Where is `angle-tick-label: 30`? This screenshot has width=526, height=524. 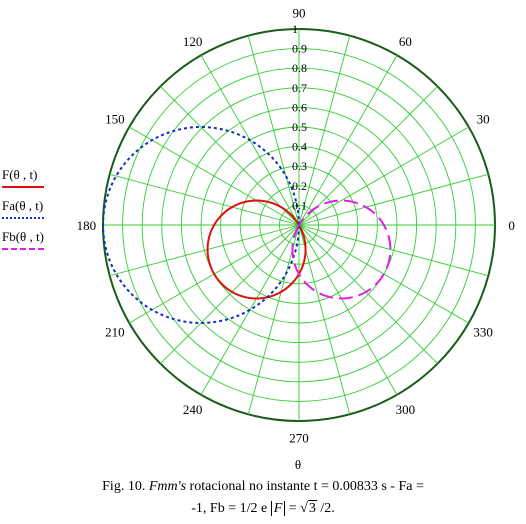
angle-tick-label: 30 is located at coordinates (483, 119).